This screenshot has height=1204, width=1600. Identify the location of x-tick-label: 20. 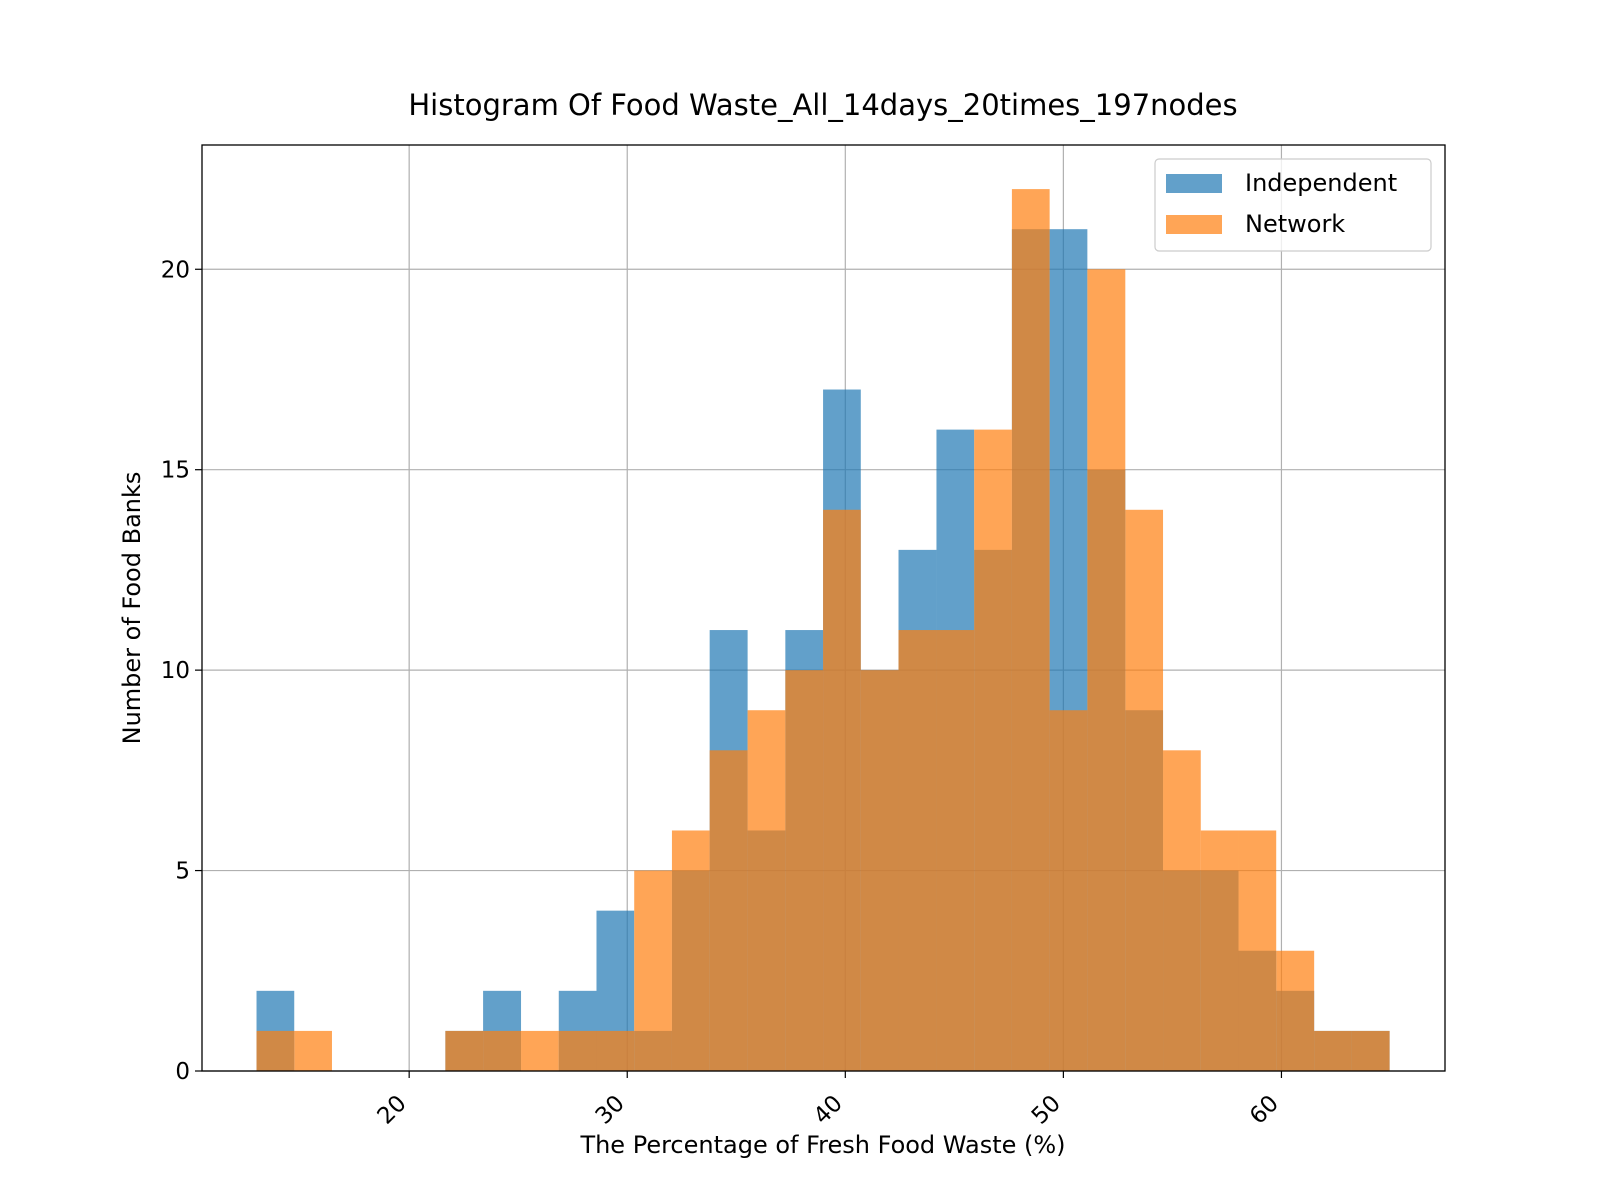
(392, 1110).